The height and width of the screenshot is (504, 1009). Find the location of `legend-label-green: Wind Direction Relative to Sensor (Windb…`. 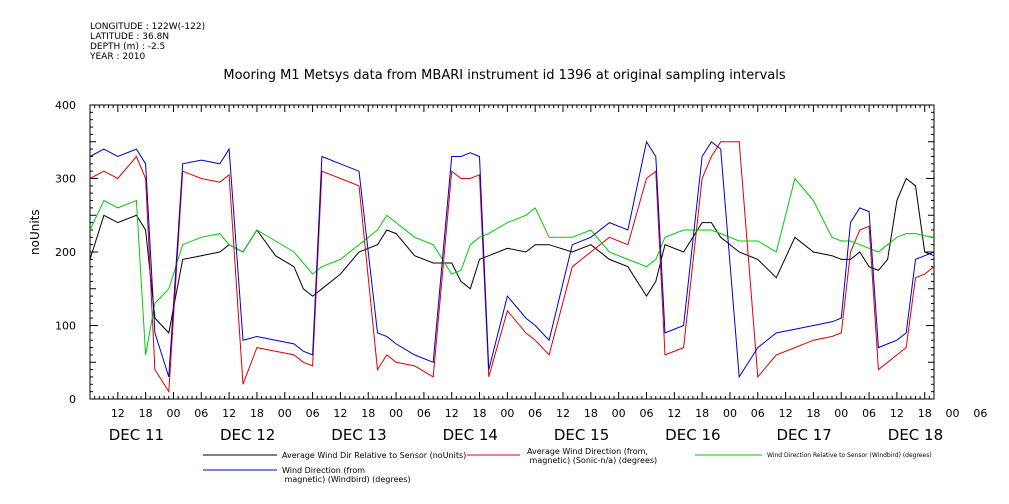

legend-label-green: Wind Direction Relative to Sensor (Windb… is located at coordinates (849, 455).